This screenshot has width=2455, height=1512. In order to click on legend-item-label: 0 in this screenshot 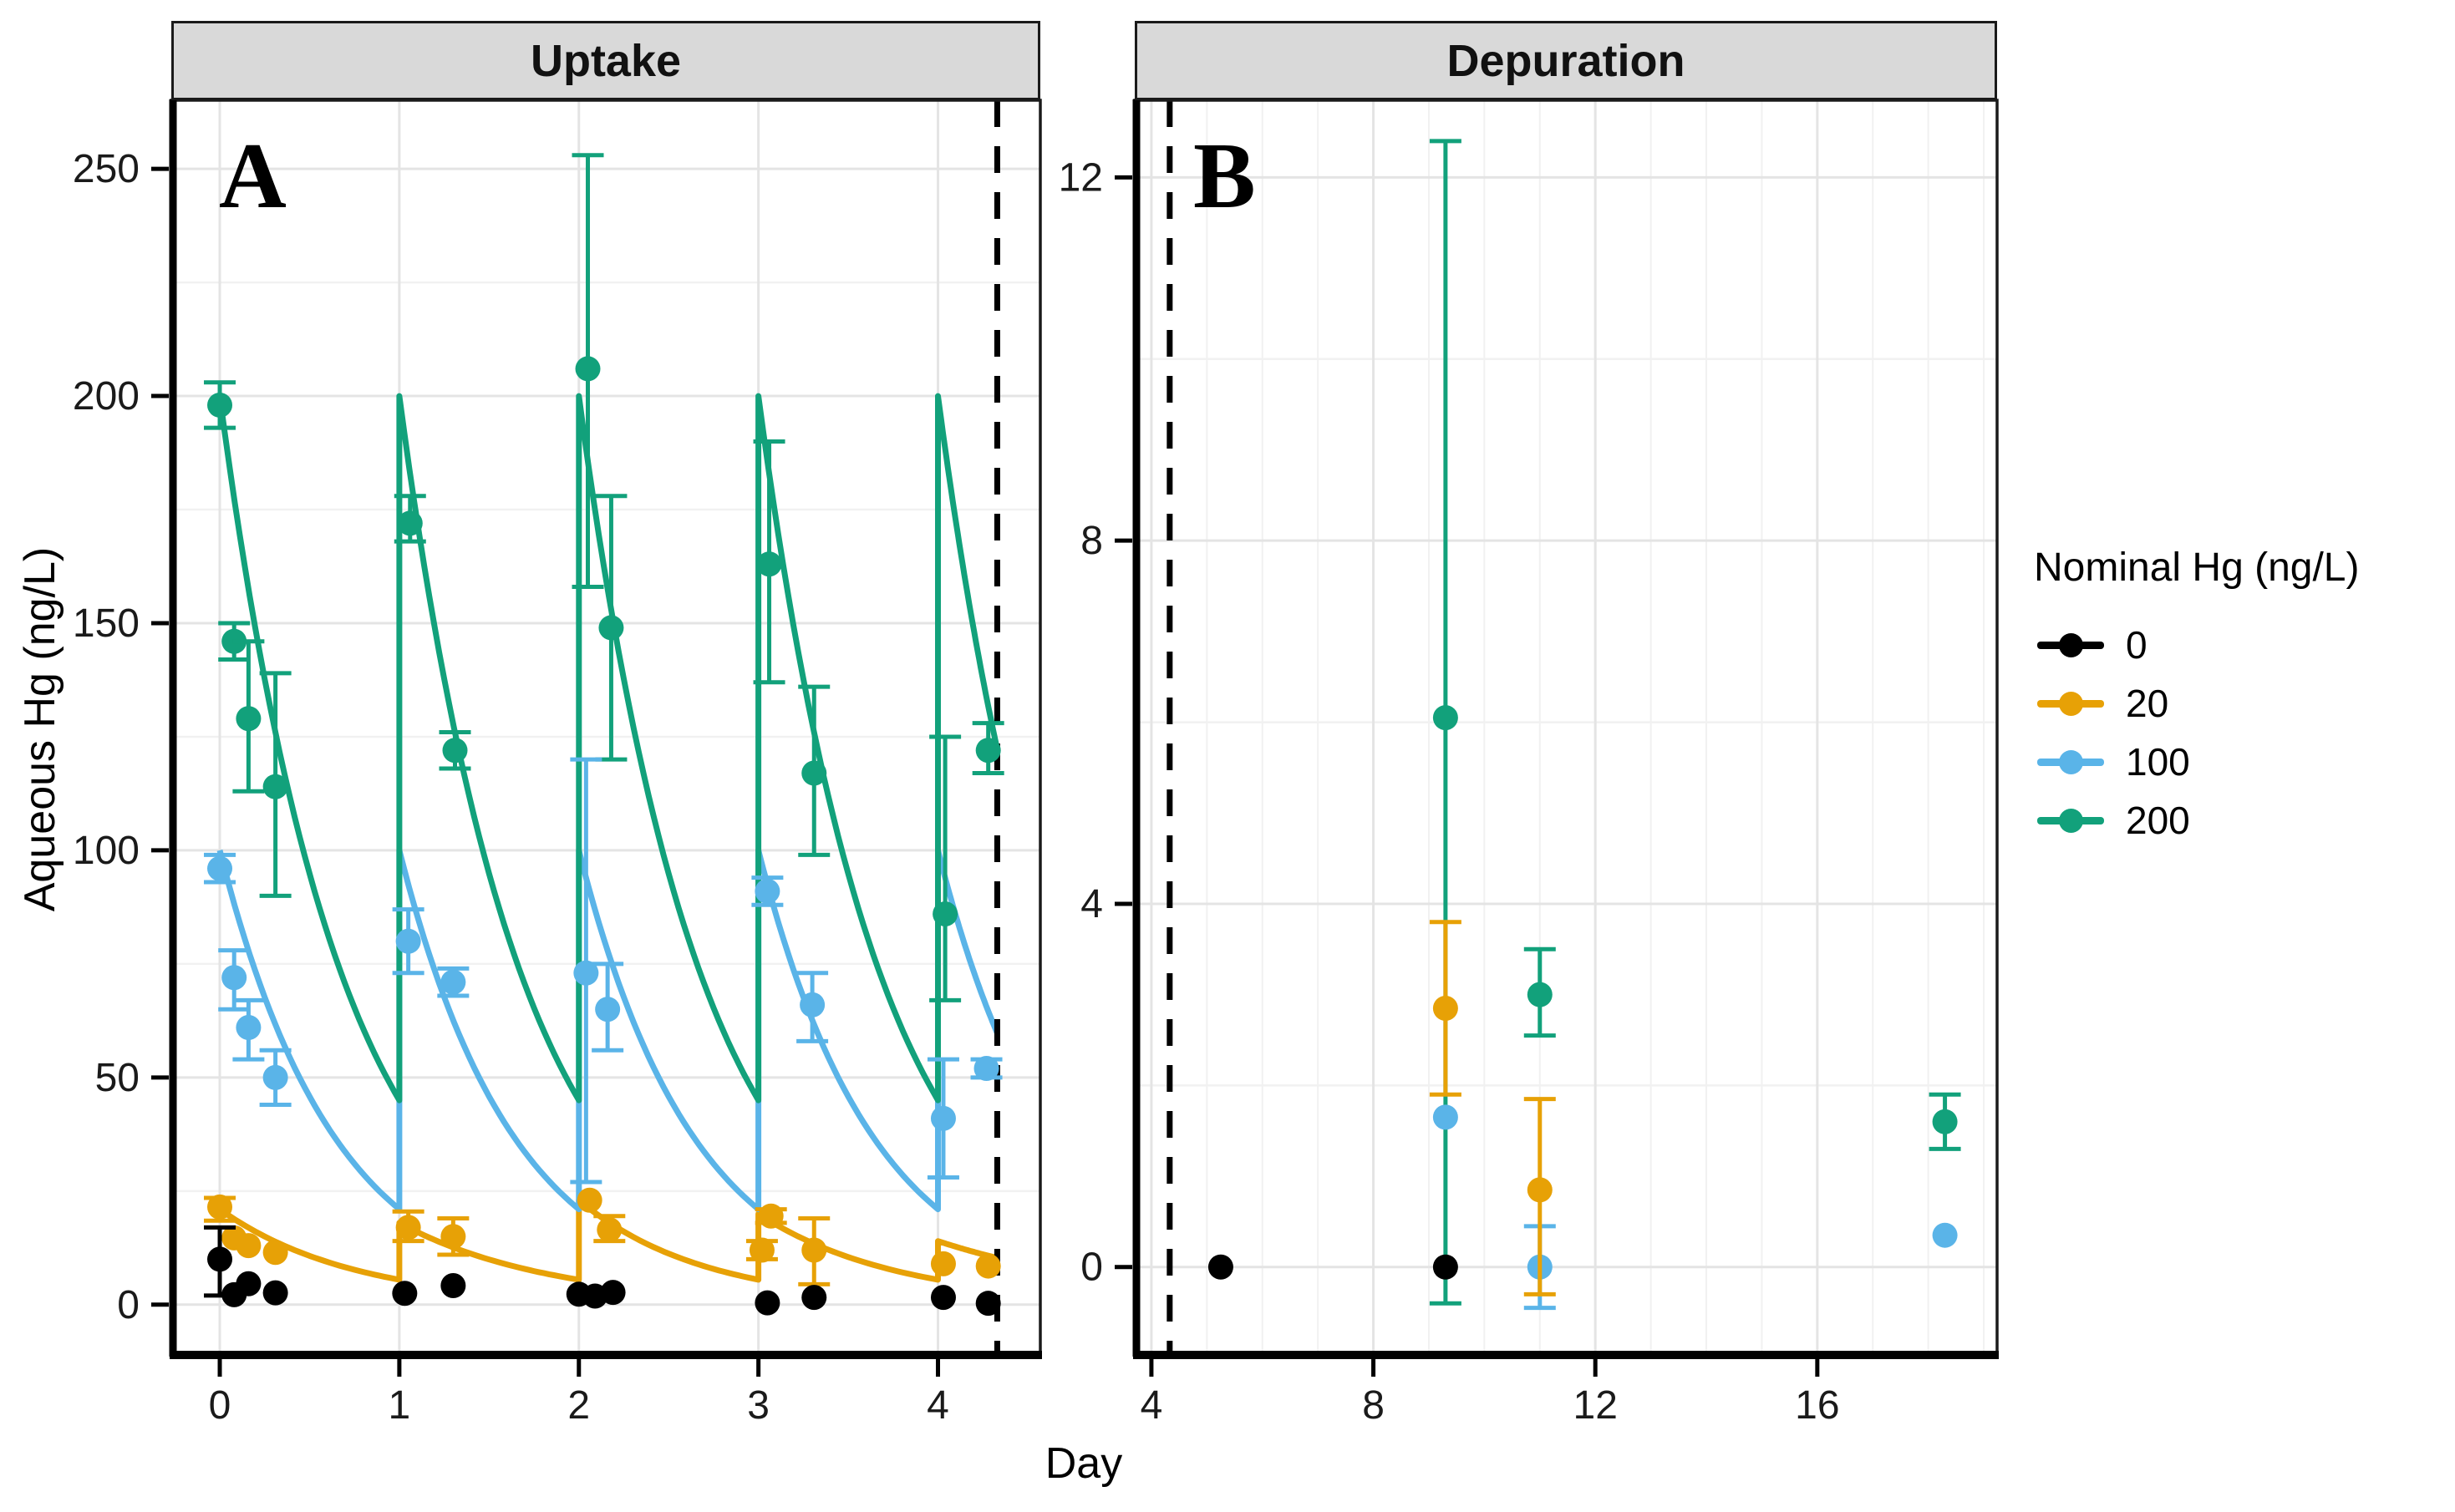, I will do `click(2136, 645)`.